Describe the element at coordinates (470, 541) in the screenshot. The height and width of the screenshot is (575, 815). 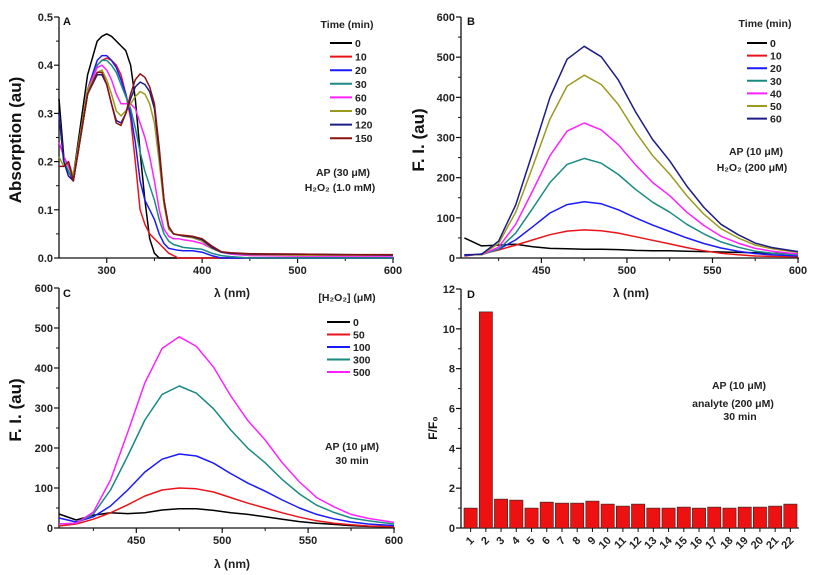
I see `x-tick-label: 1` at that location.